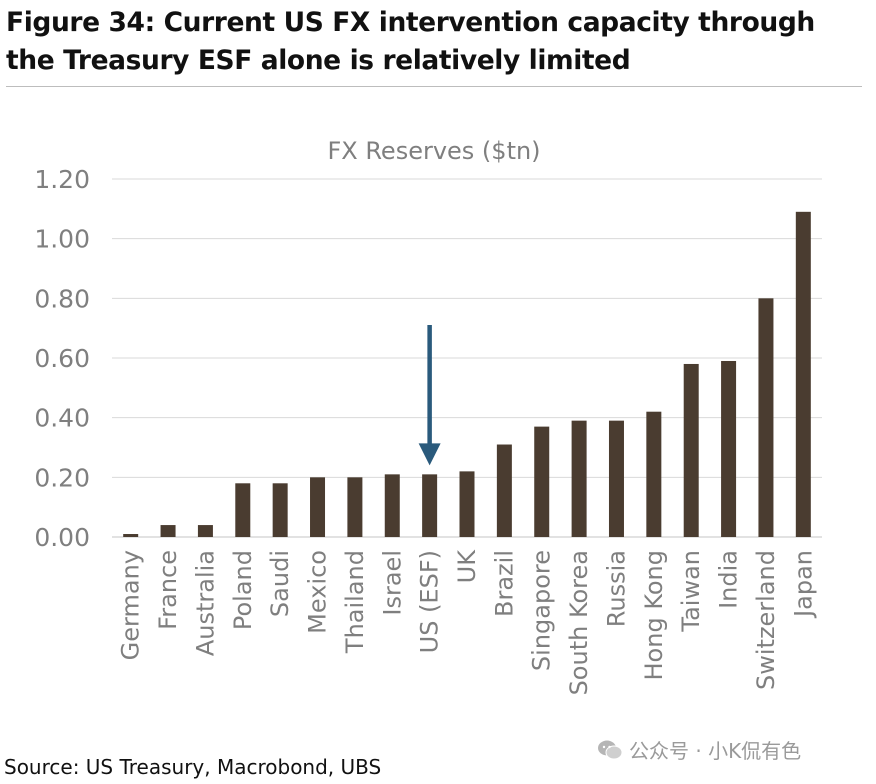  I want to click on bar-germany, so click(131, 535).